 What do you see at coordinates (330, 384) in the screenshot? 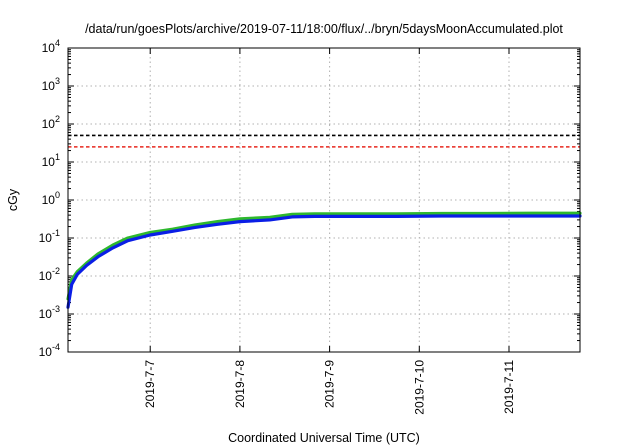
I see `x-tick-label: 2019-7-9` at bounding box center [330, 384].